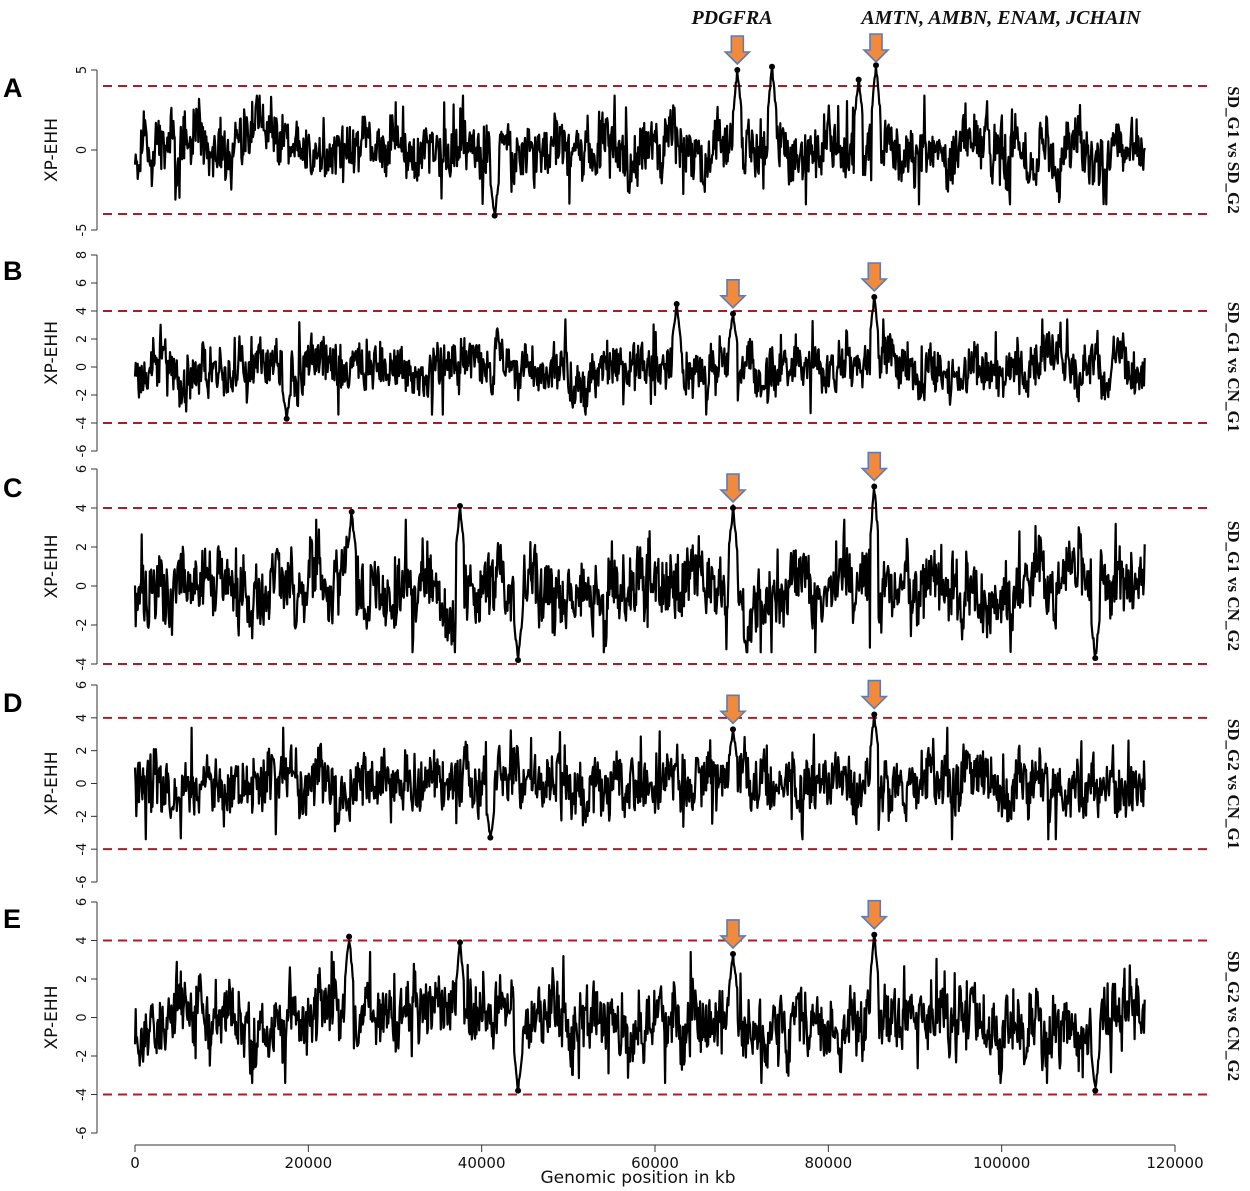 This screenshot has height=1191, width=1250. I want to click on panel-letter: E, so click(12, 919).